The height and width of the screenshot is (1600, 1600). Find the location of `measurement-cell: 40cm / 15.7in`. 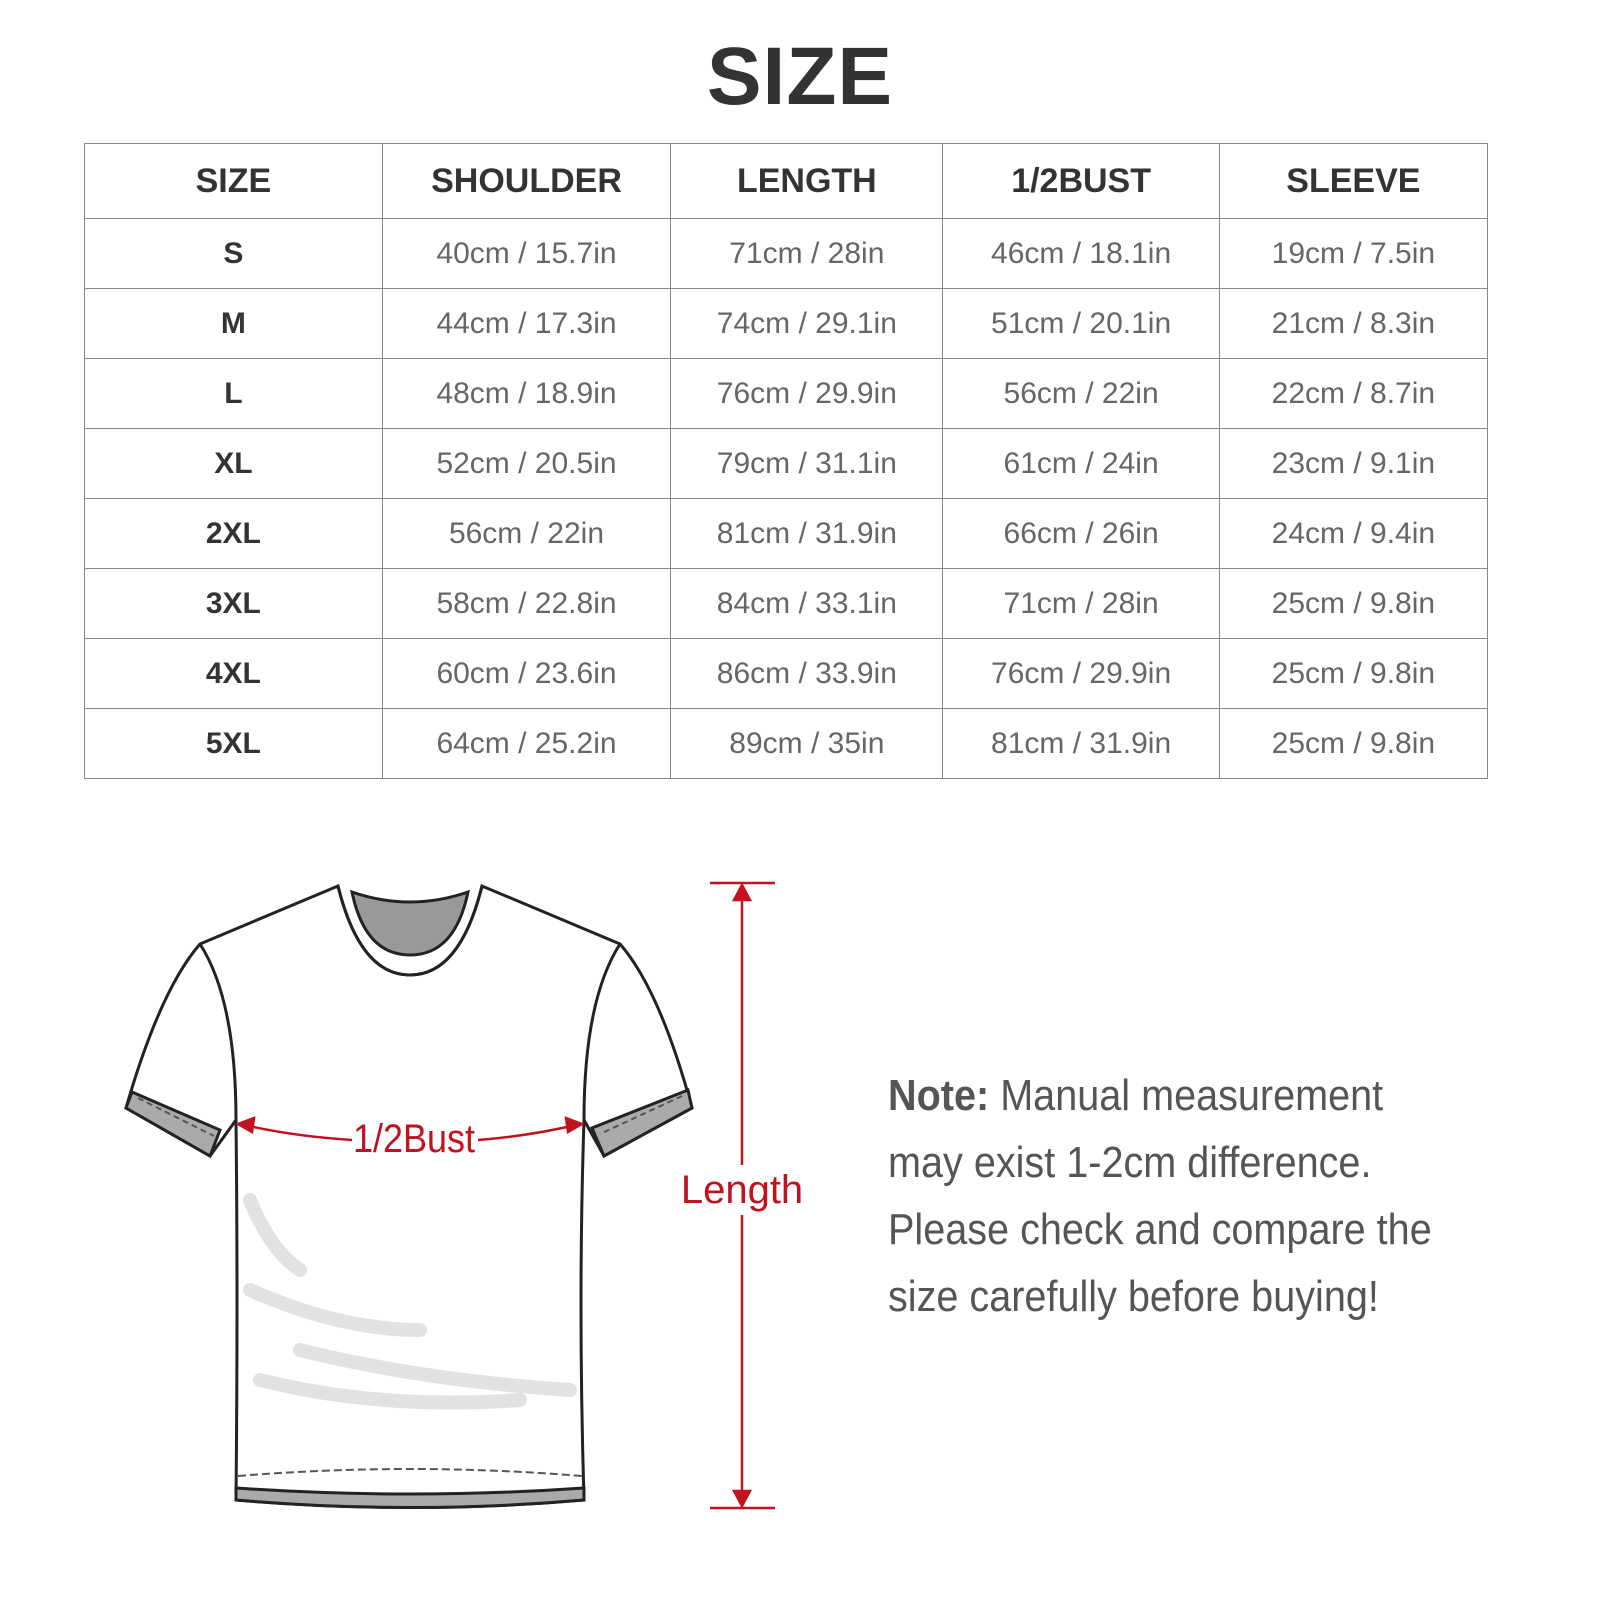

measurement-cell: 40cm / 15.7in is located at coordinates (526, 253).